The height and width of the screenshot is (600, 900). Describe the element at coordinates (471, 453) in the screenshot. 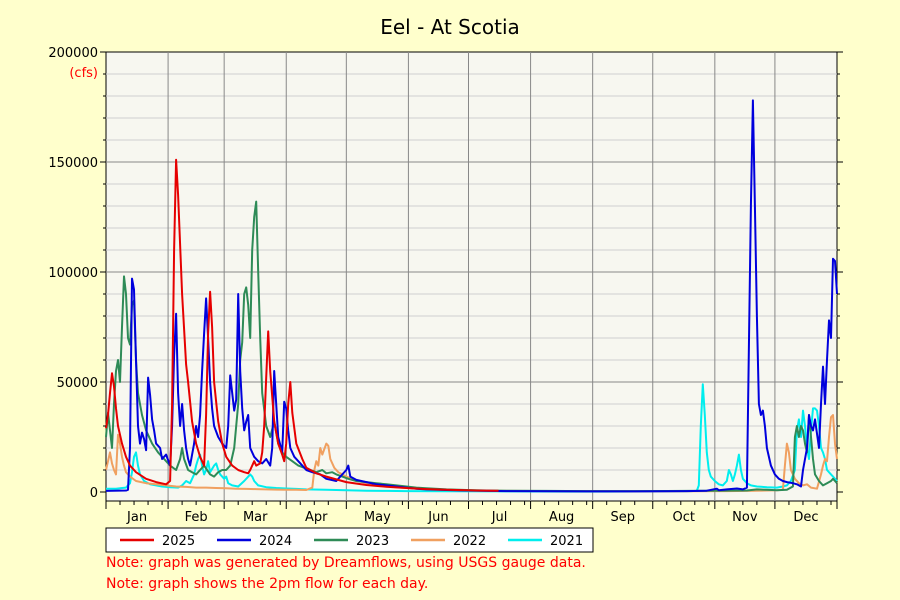

I see `series-line-2022` at that location.